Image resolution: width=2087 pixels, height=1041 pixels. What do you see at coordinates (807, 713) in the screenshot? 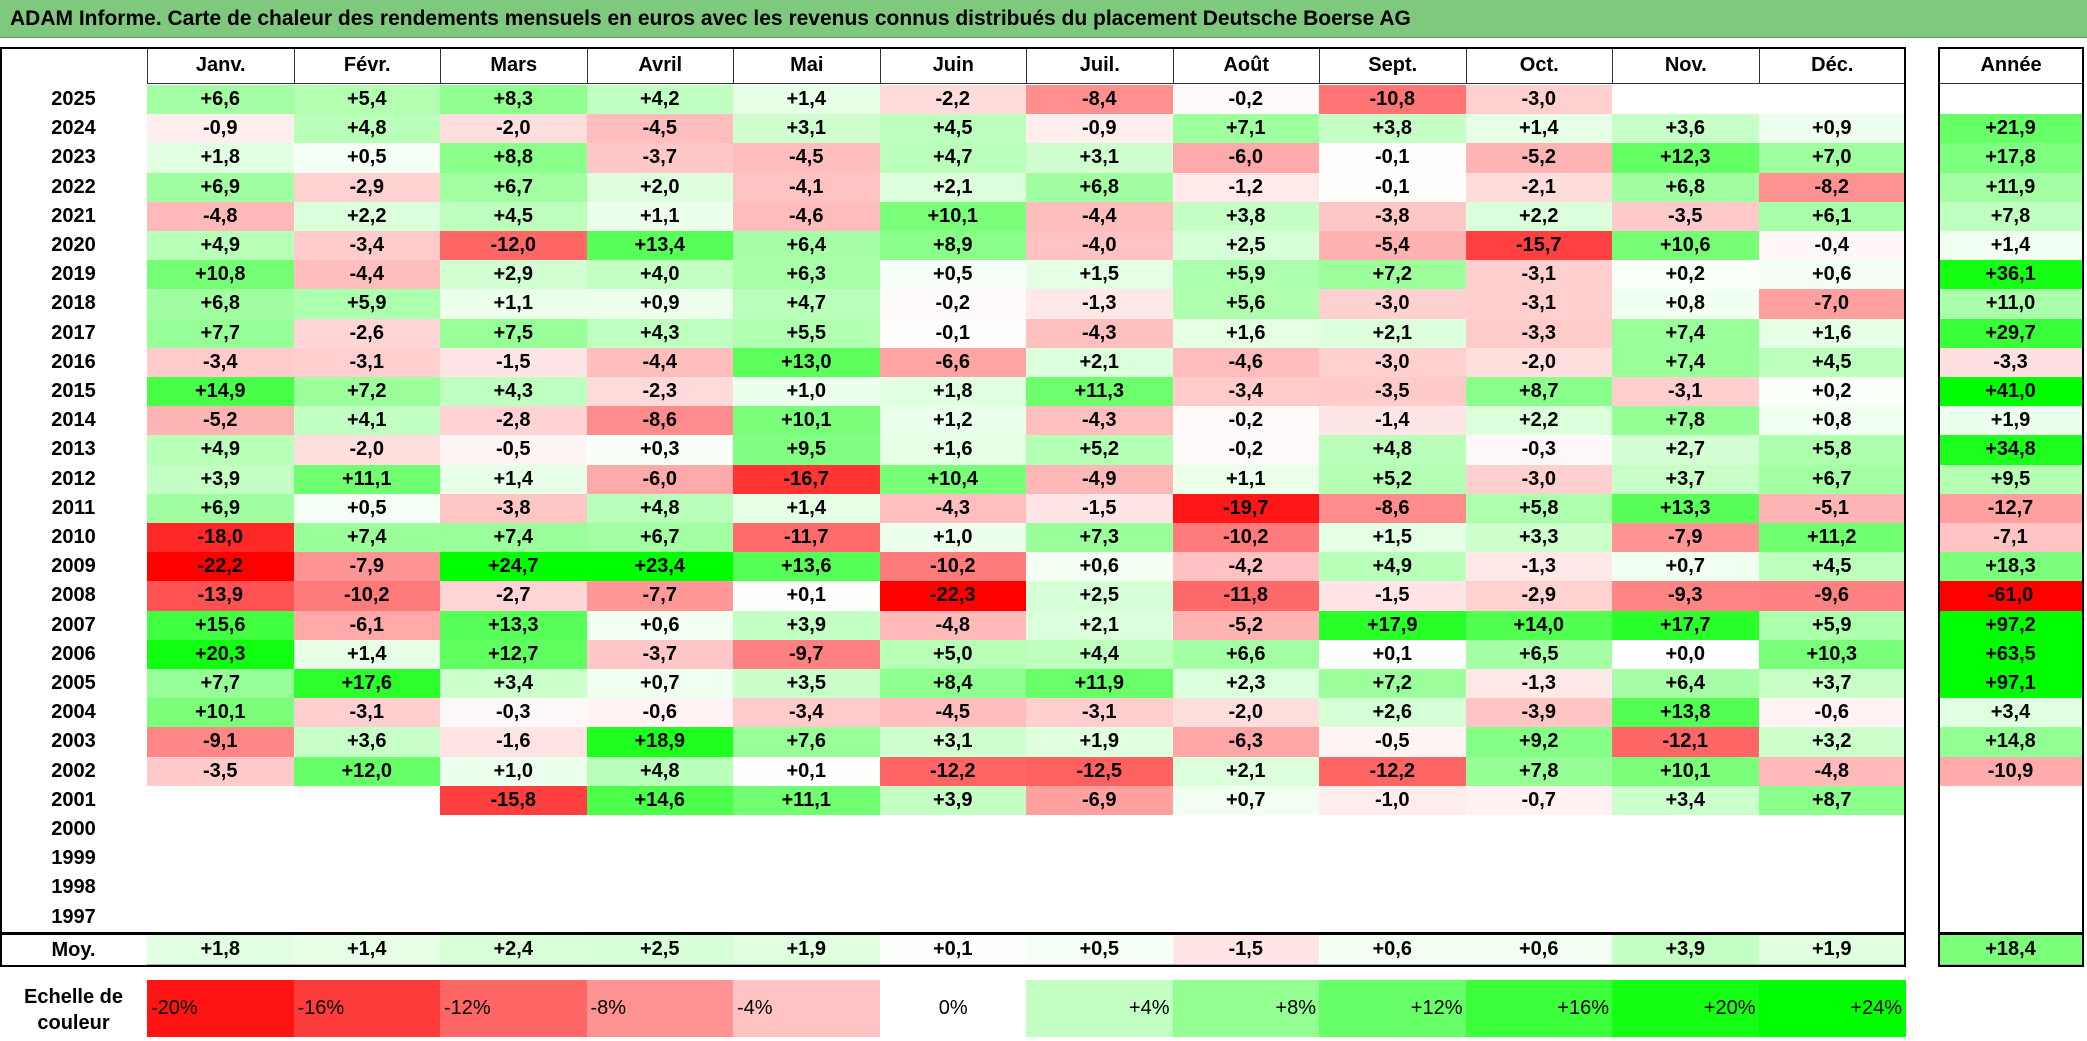
I see `heatmap-cell: -3,4` at bounding box center [807, 713].